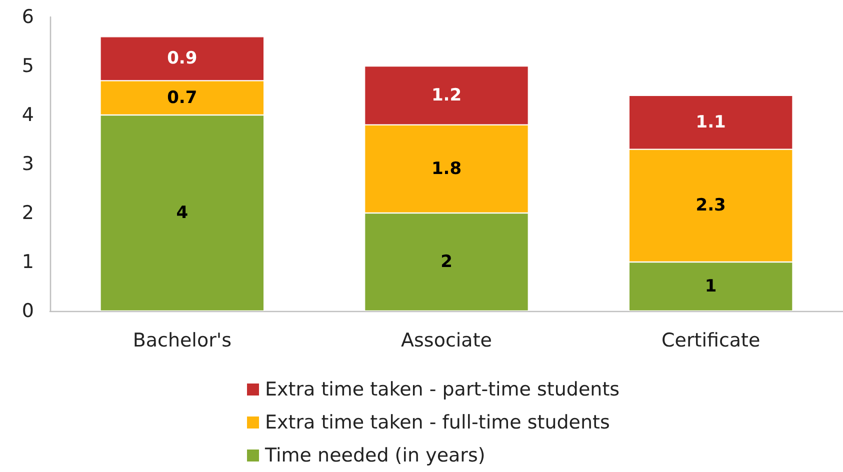 The image size is (843, 472). I want to click on data-label: 4, so click(182, 213).